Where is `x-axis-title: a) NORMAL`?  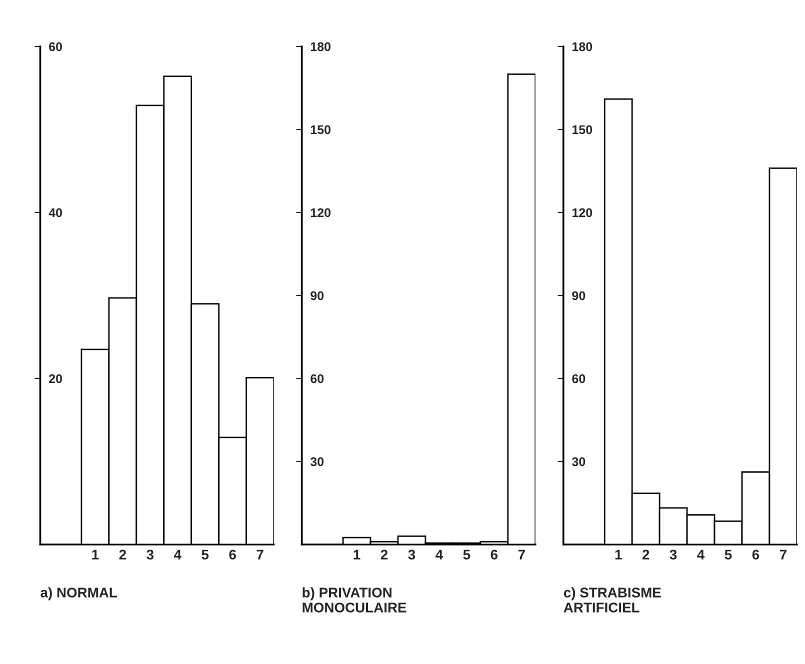 x-axis-title: a) NORMAL is located at coordinates (78, 593).